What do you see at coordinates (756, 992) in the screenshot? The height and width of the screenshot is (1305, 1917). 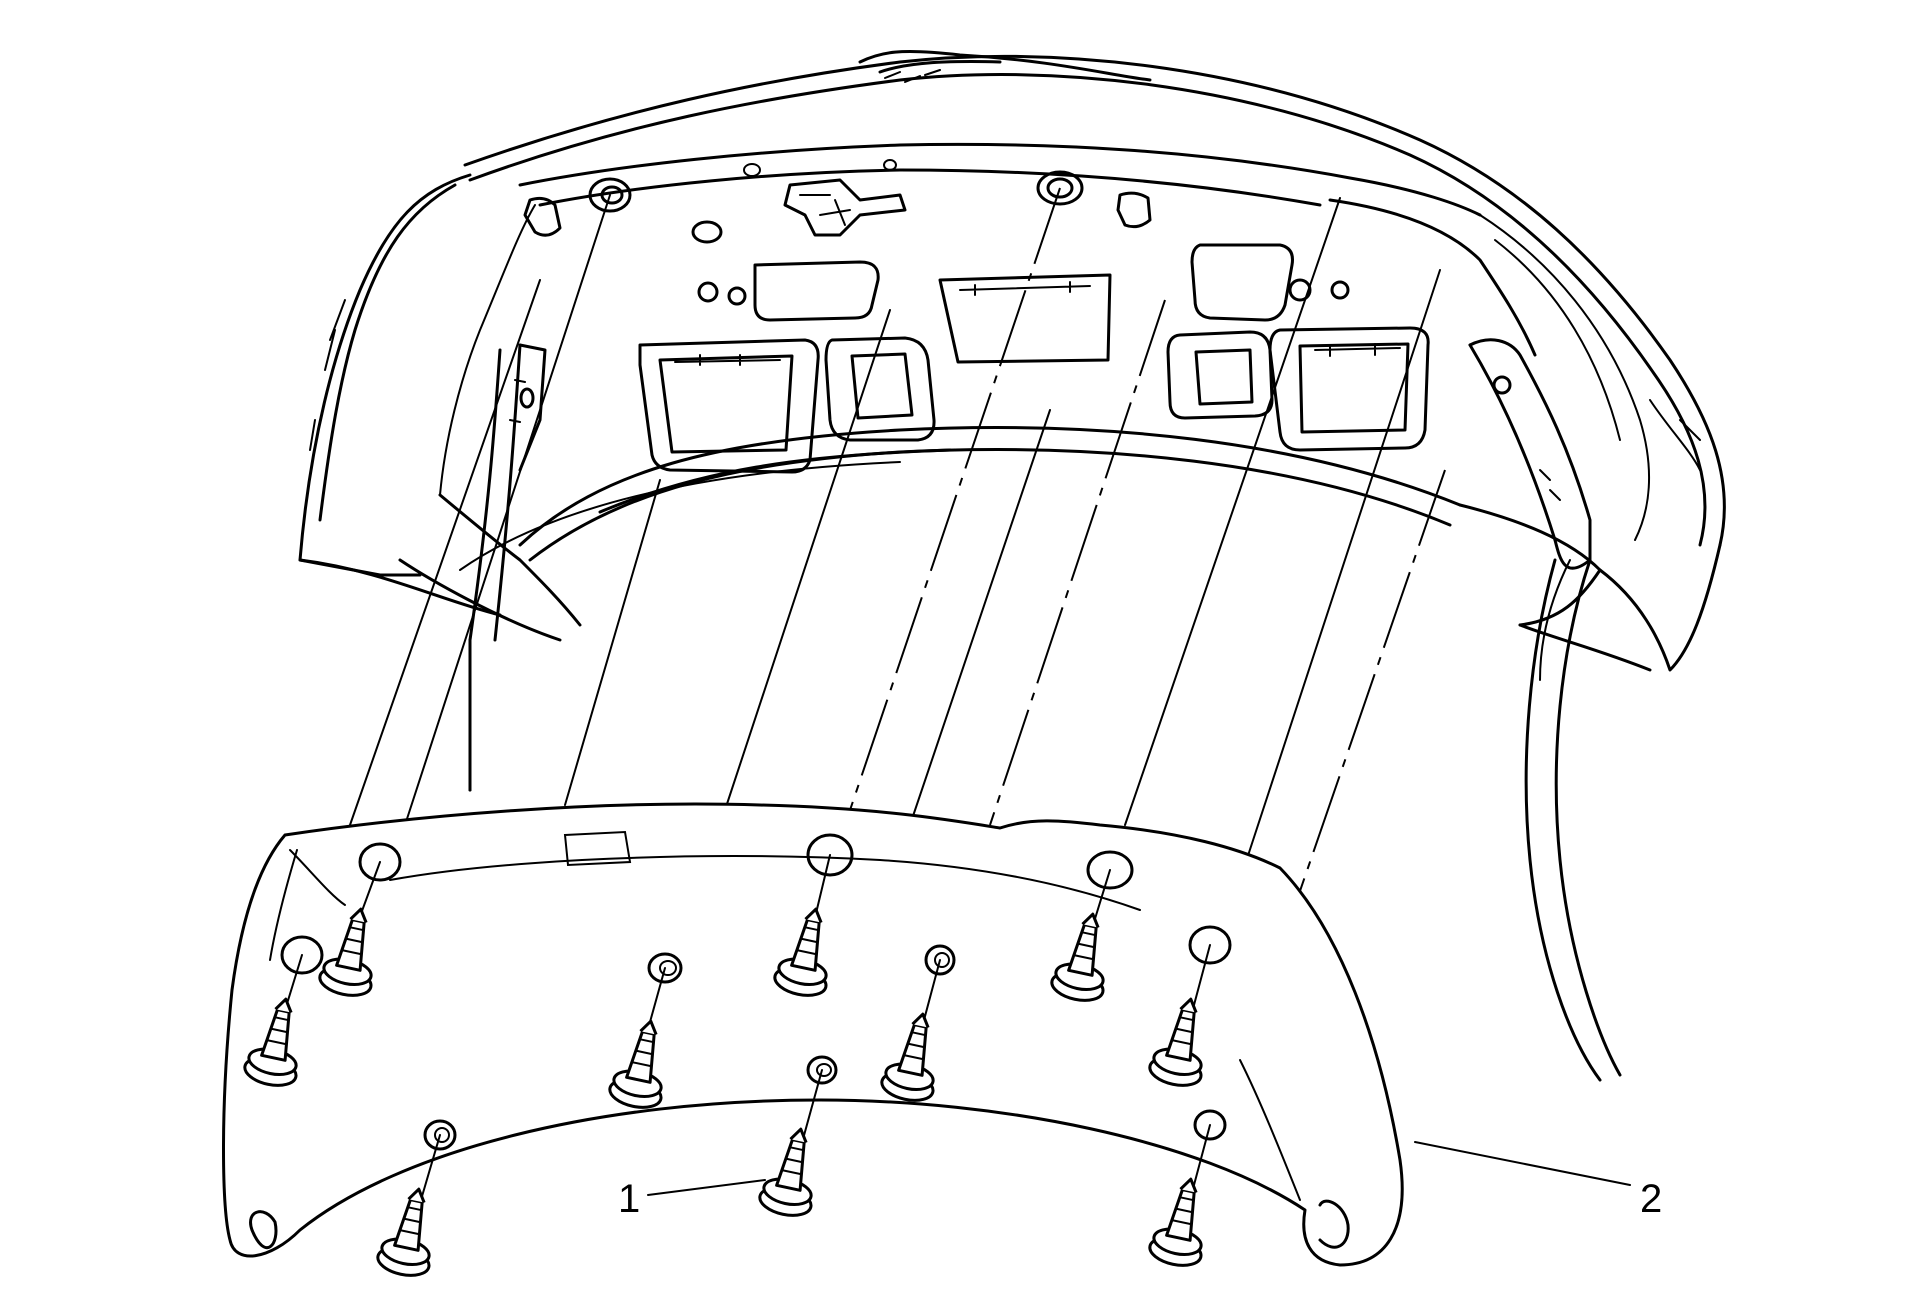 I see `retainer-holes` at bounding box center [756, 992].